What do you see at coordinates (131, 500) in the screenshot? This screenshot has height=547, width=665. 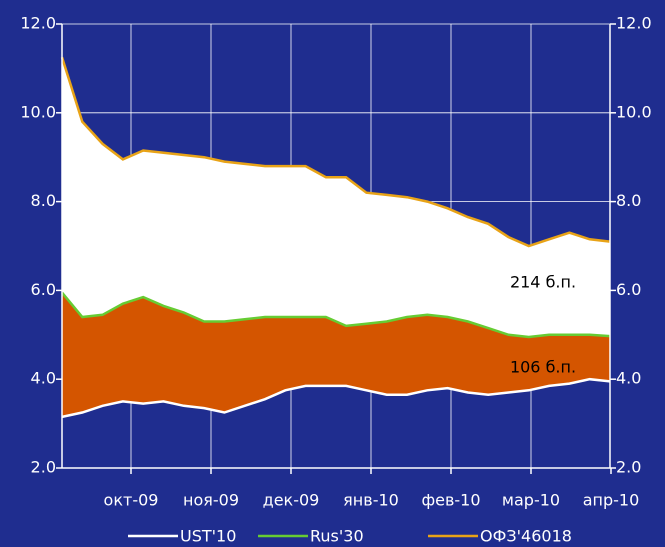 I see `x-tick-label: окт-09` at bounding box center [131, 500].